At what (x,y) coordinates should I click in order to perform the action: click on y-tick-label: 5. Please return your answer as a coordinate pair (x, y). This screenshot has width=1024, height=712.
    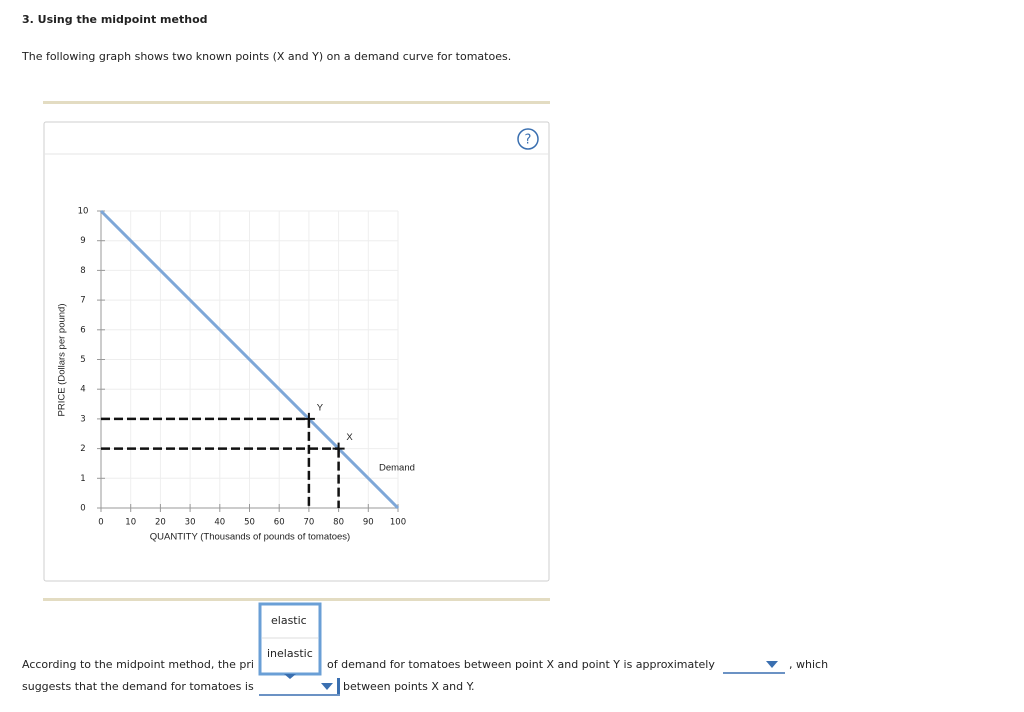
    Looking at the image, I should click on (82, 360).